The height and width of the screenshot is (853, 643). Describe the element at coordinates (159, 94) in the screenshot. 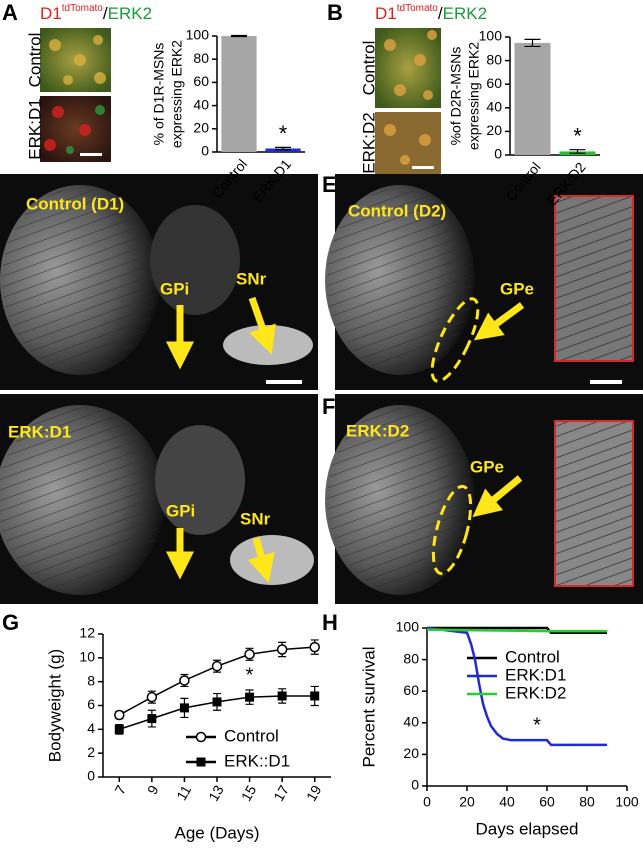

I see `y-axis-label: % of D1R-MSNs` at that location.